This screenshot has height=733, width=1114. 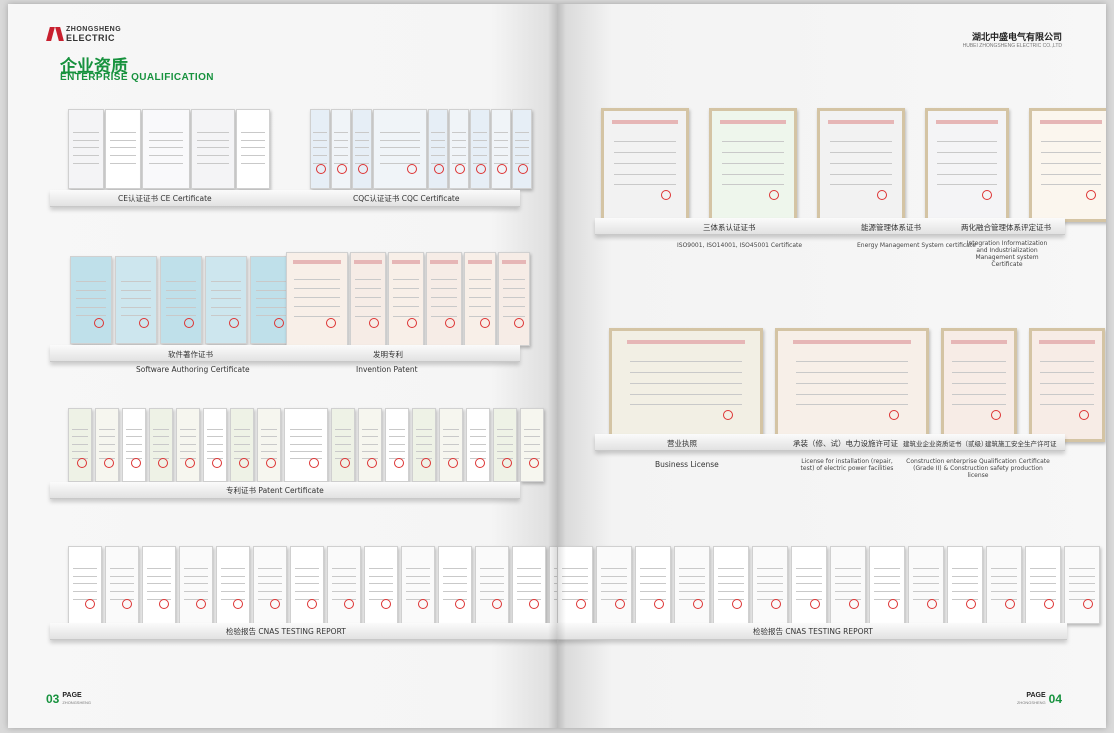 What do you see at coordinates (190, 354) in the screenshot?
I see `caption-software-cn: 软件著作证书` at bounding box center [190, 354].